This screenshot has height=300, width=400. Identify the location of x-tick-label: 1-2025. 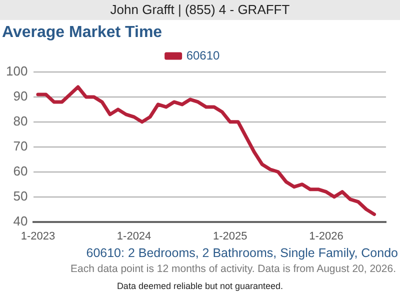
(230, 236).